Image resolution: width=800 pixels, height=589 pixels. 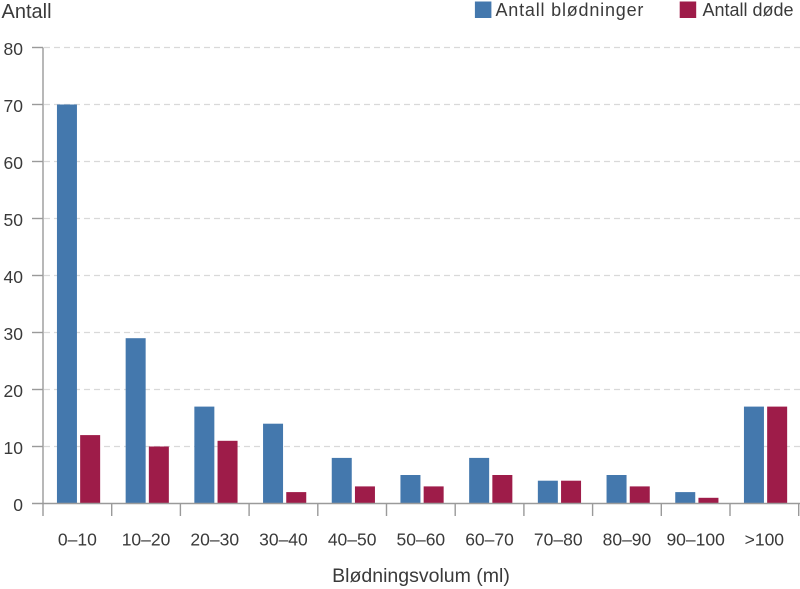 What do you see at coordinates (765, 539) in the screenshot?
I see `svg-text: >100` at bounding box center [765, 539].